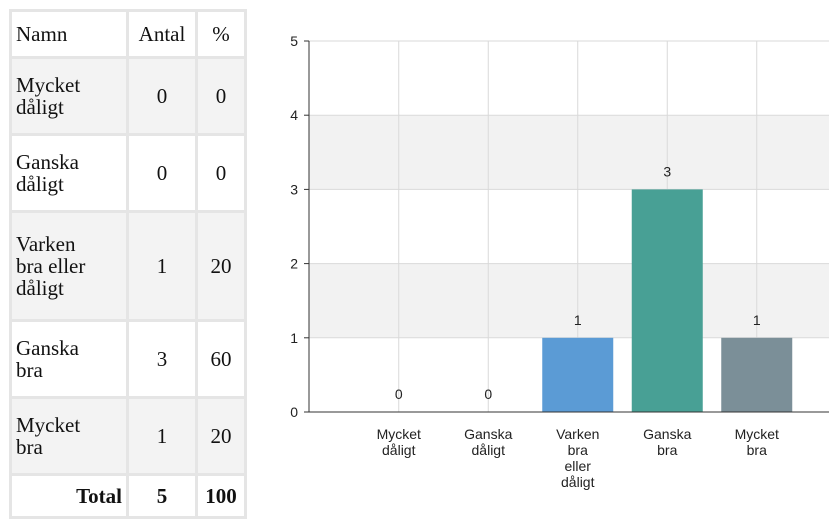 This screenshot has height=519, width=830. What do you see at coordinates (221, 496) in the screenshot?
I see `total-percent: 100` at bounding box center [221, 496].